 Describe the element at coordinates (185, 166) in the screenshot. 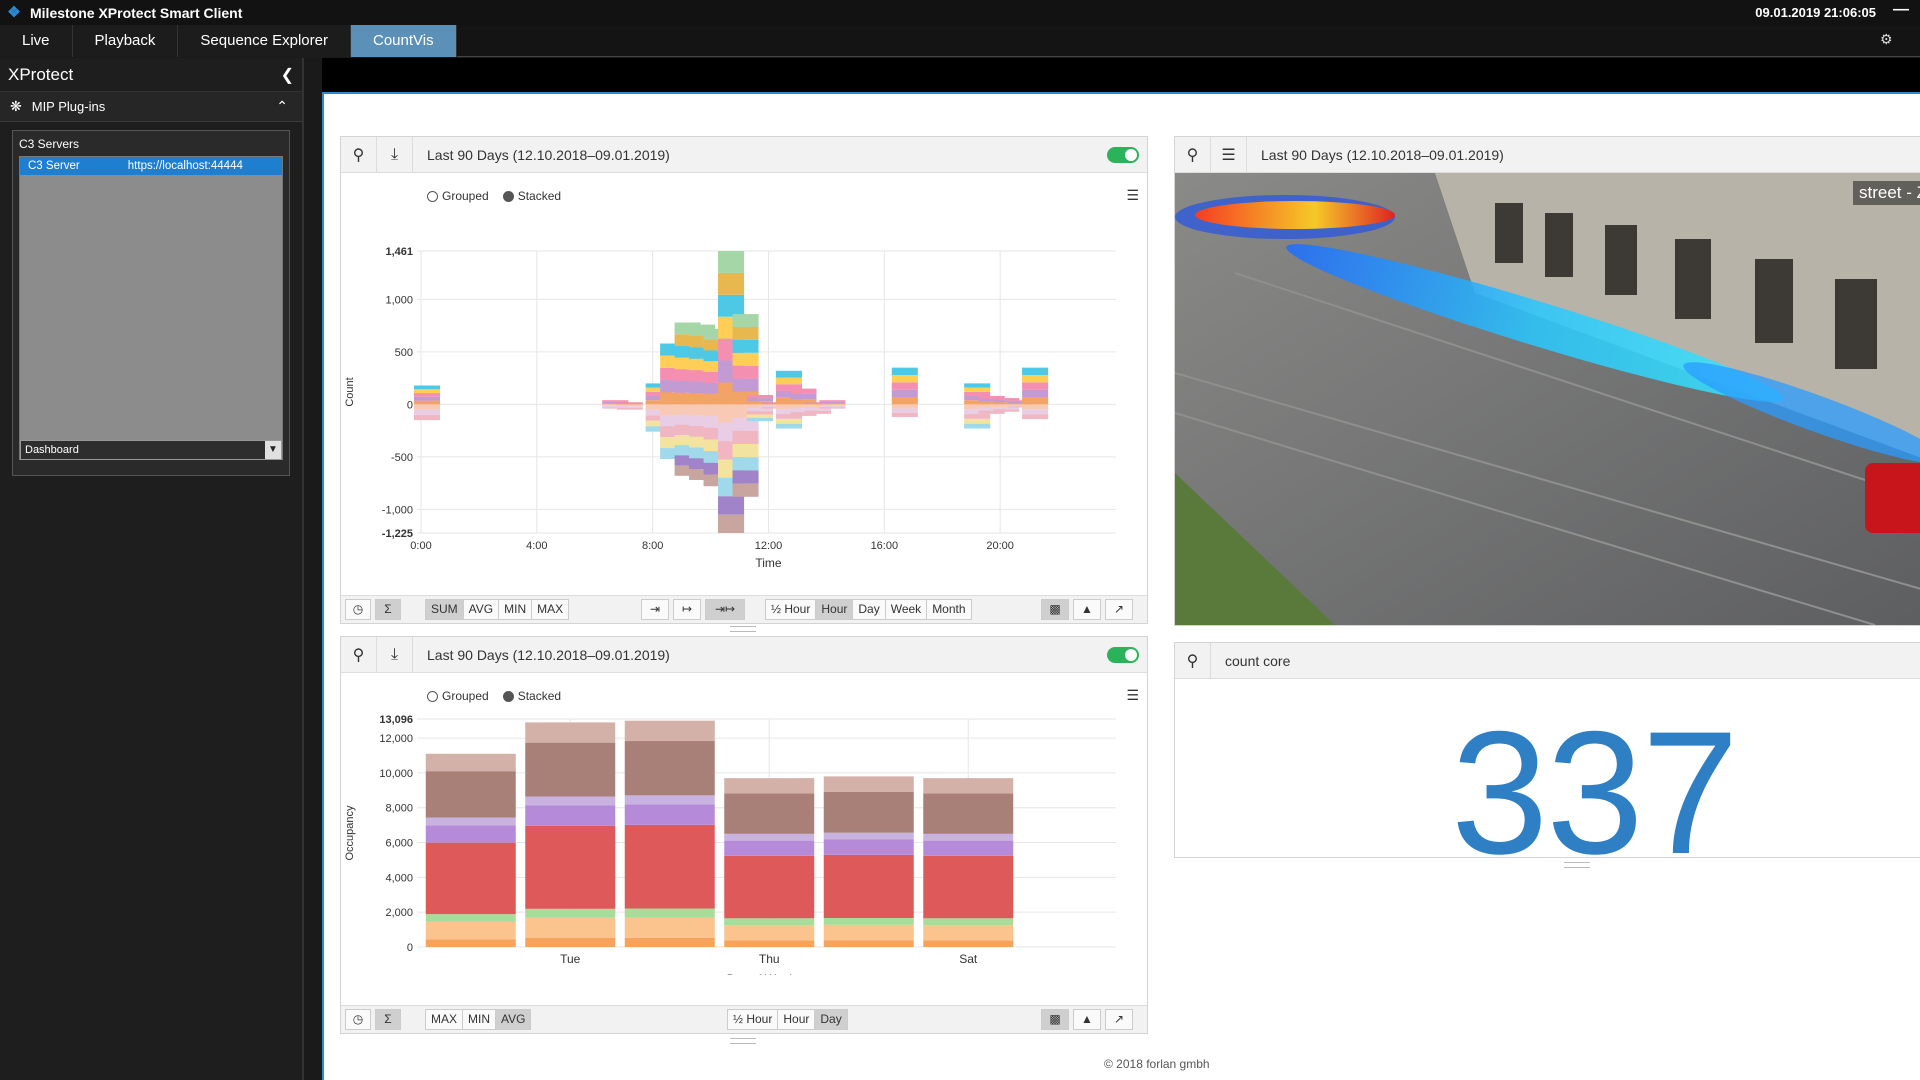

I see `server-url: https://localhost:44444` at that location.